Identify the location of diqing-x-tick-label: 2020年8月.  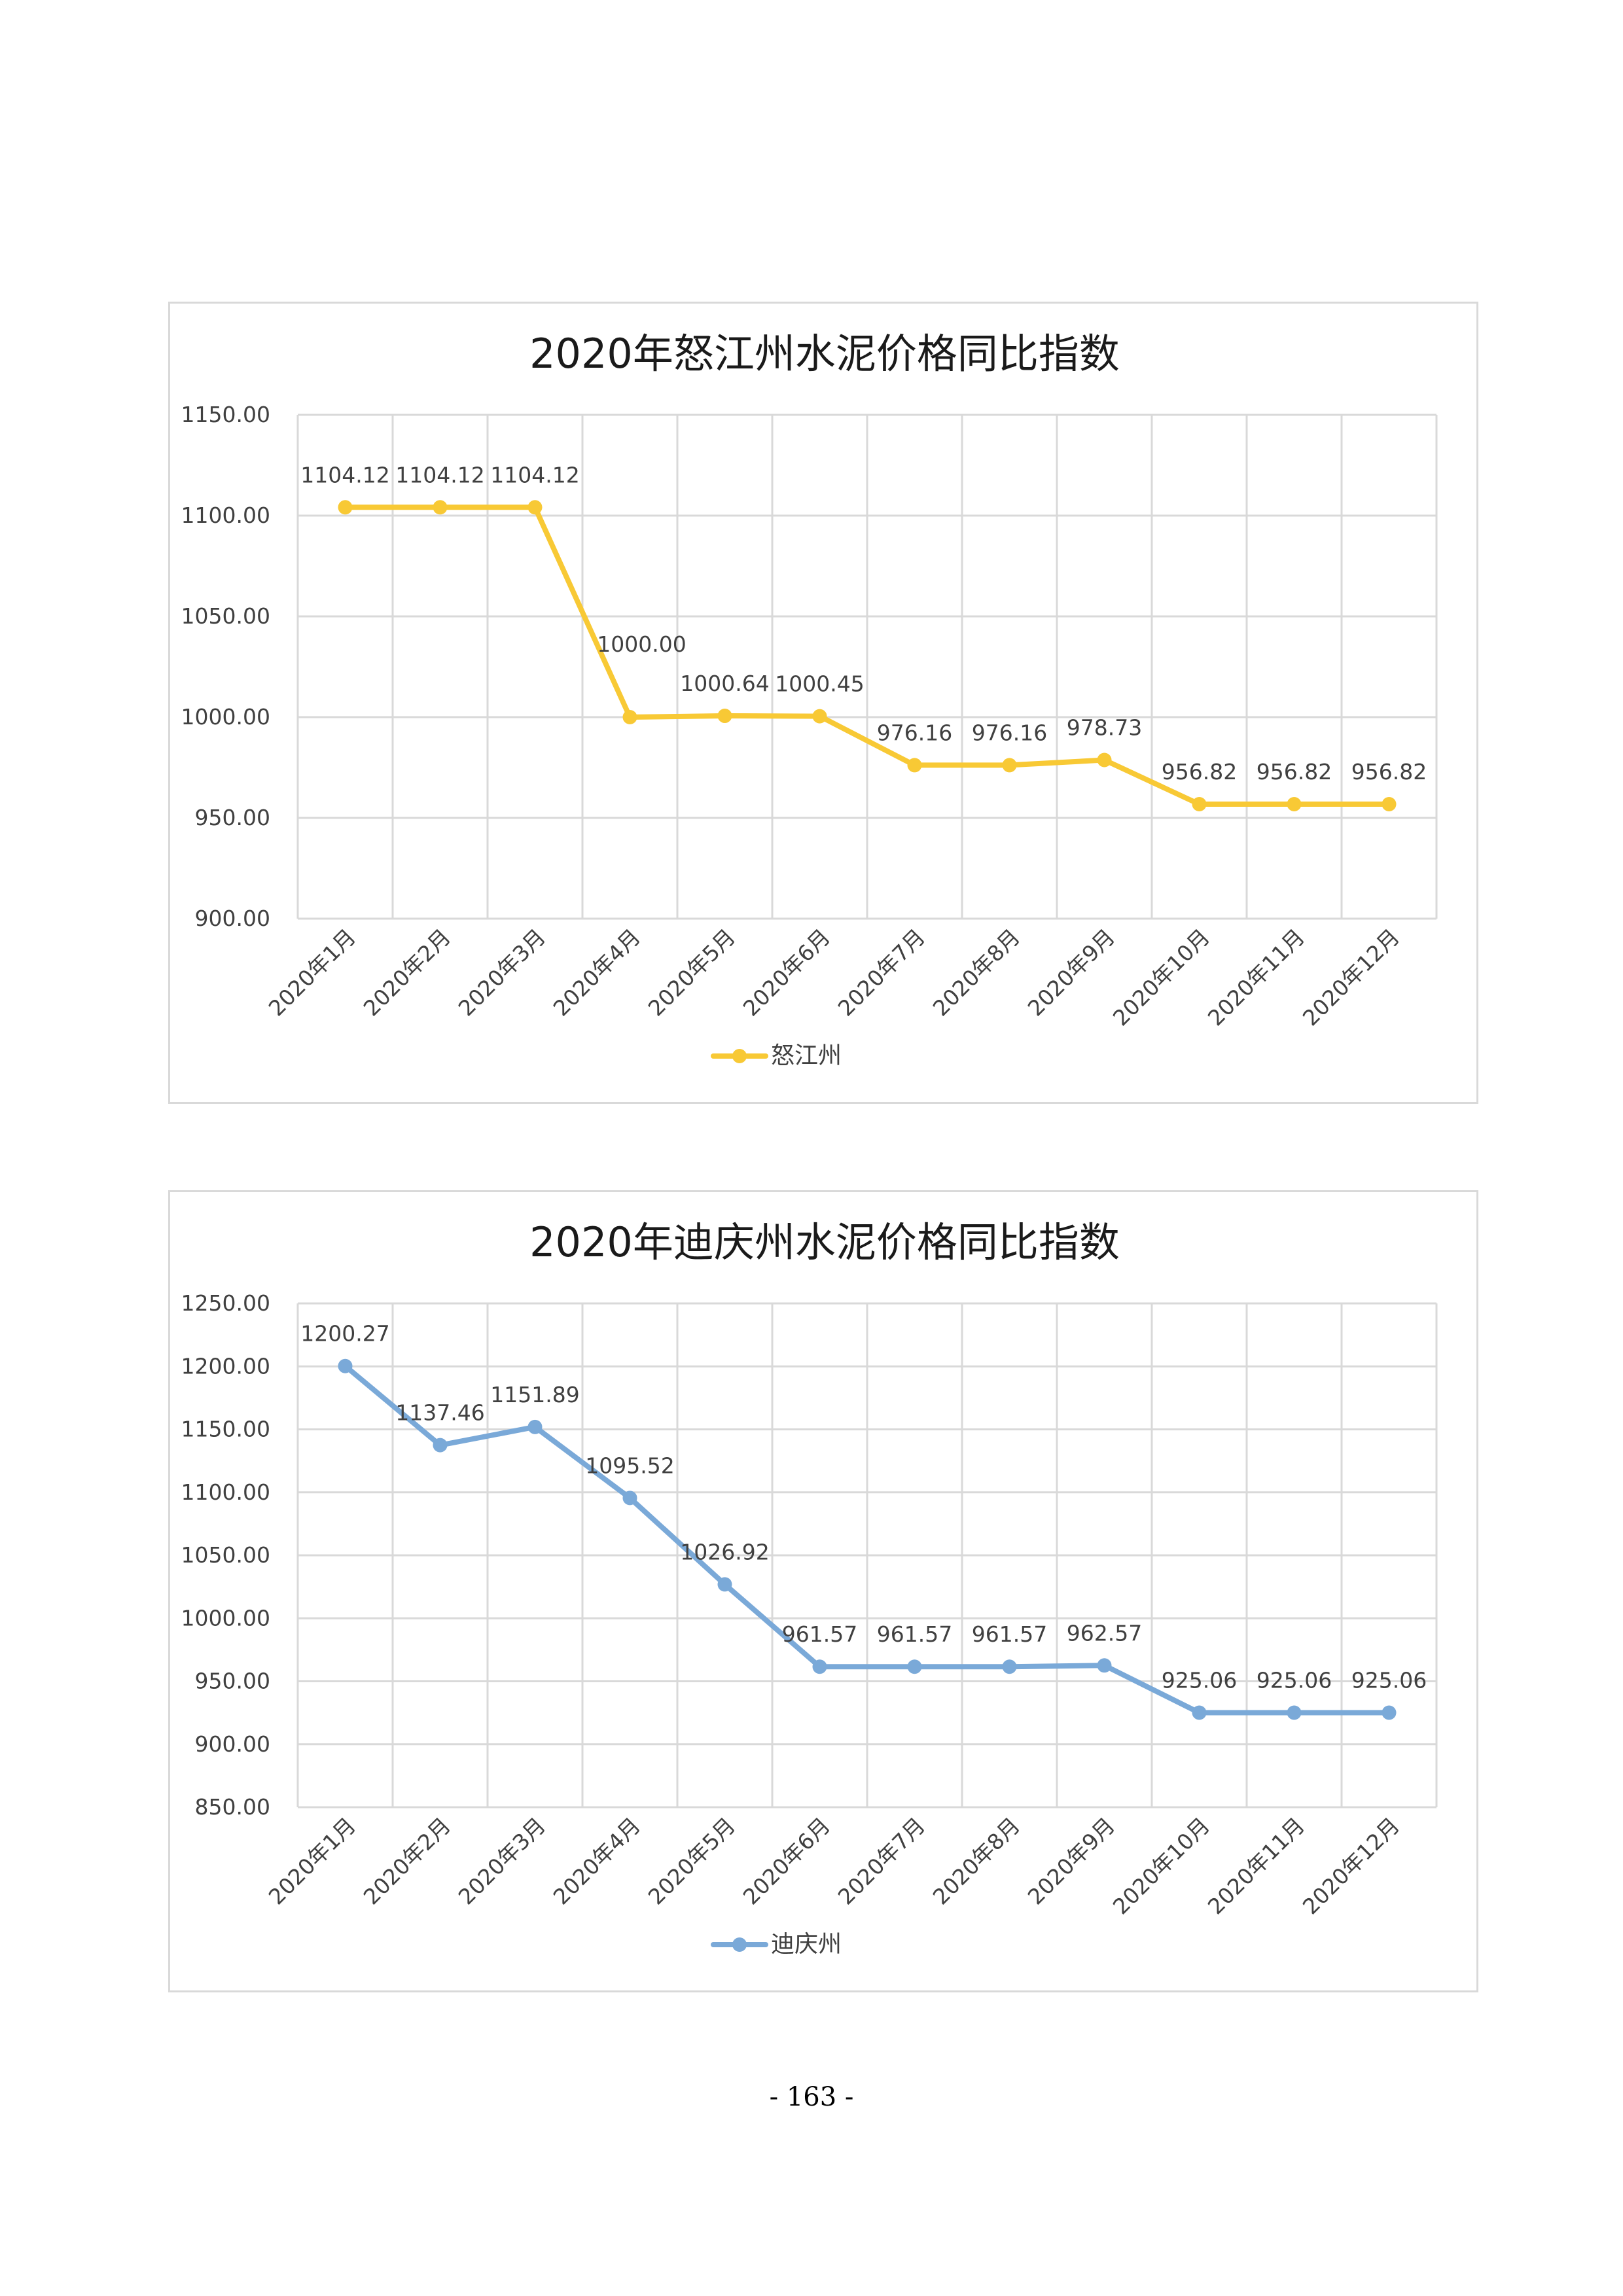
(976, 1861).